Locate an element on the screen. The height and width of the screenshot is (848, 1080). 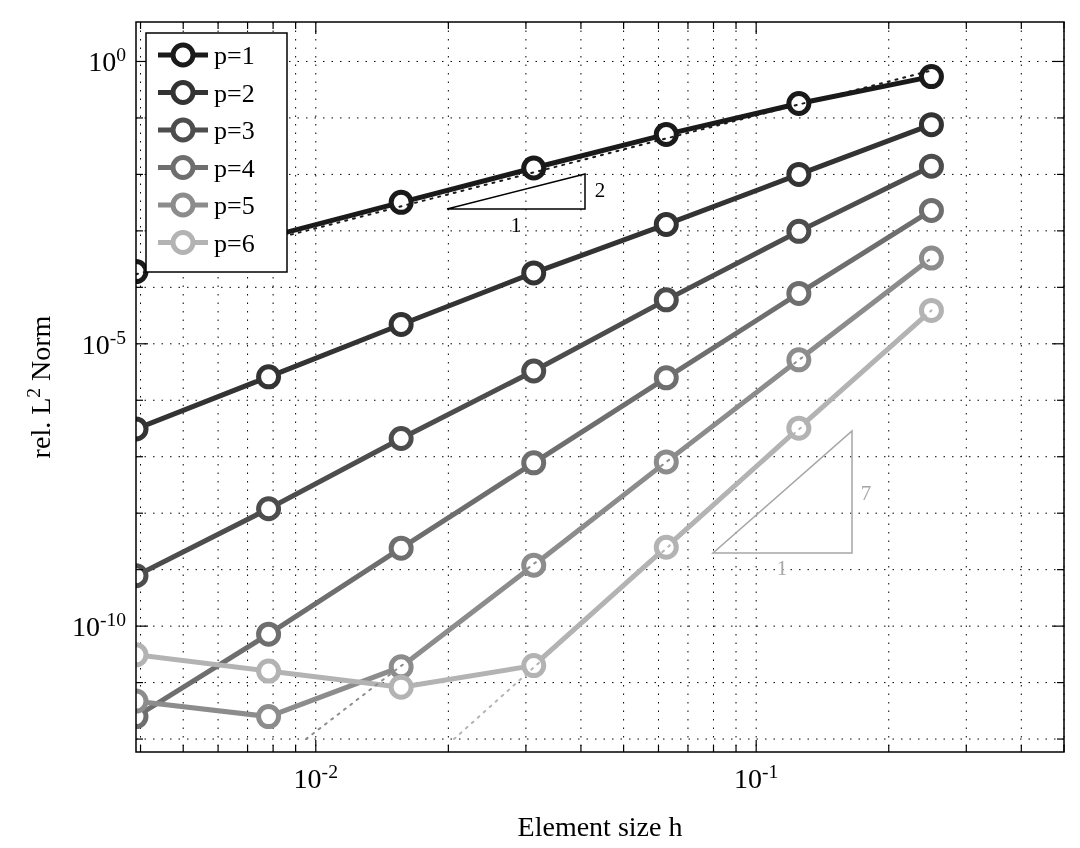
x-tick-label: 10$^{-1}$ is located at coordinates (756, 777).